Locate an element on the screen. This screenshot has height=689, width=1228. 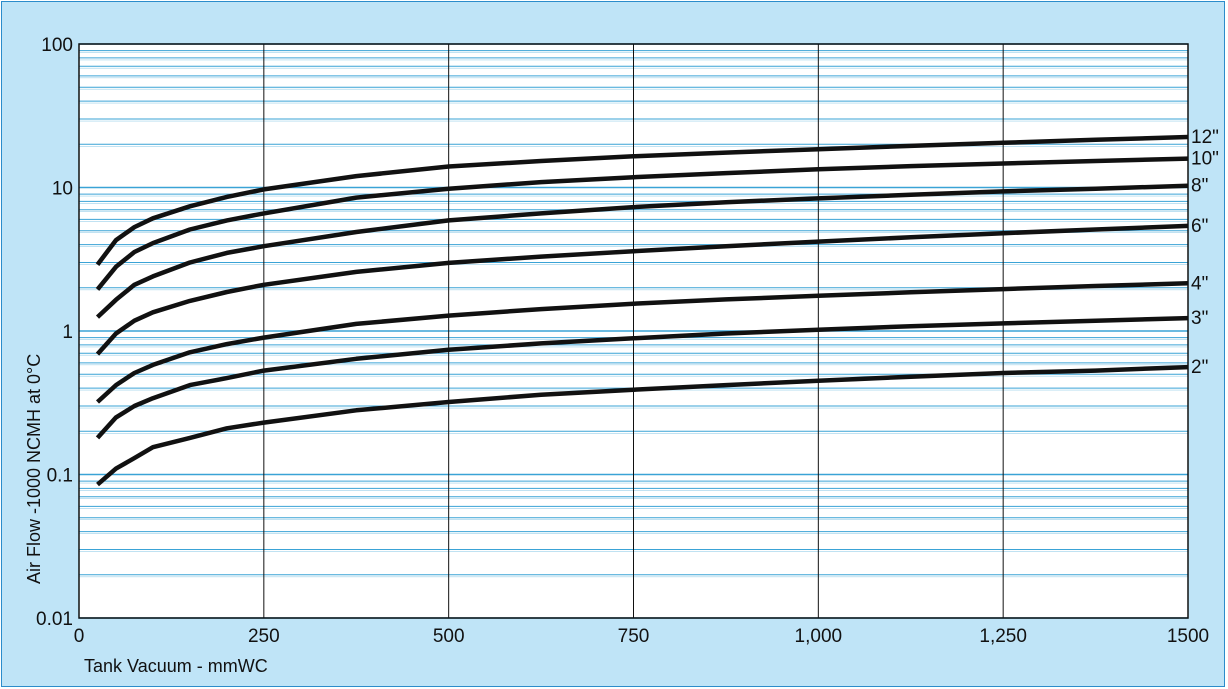
y-tick-label: 0.1 is located at coordinates (60, 476).